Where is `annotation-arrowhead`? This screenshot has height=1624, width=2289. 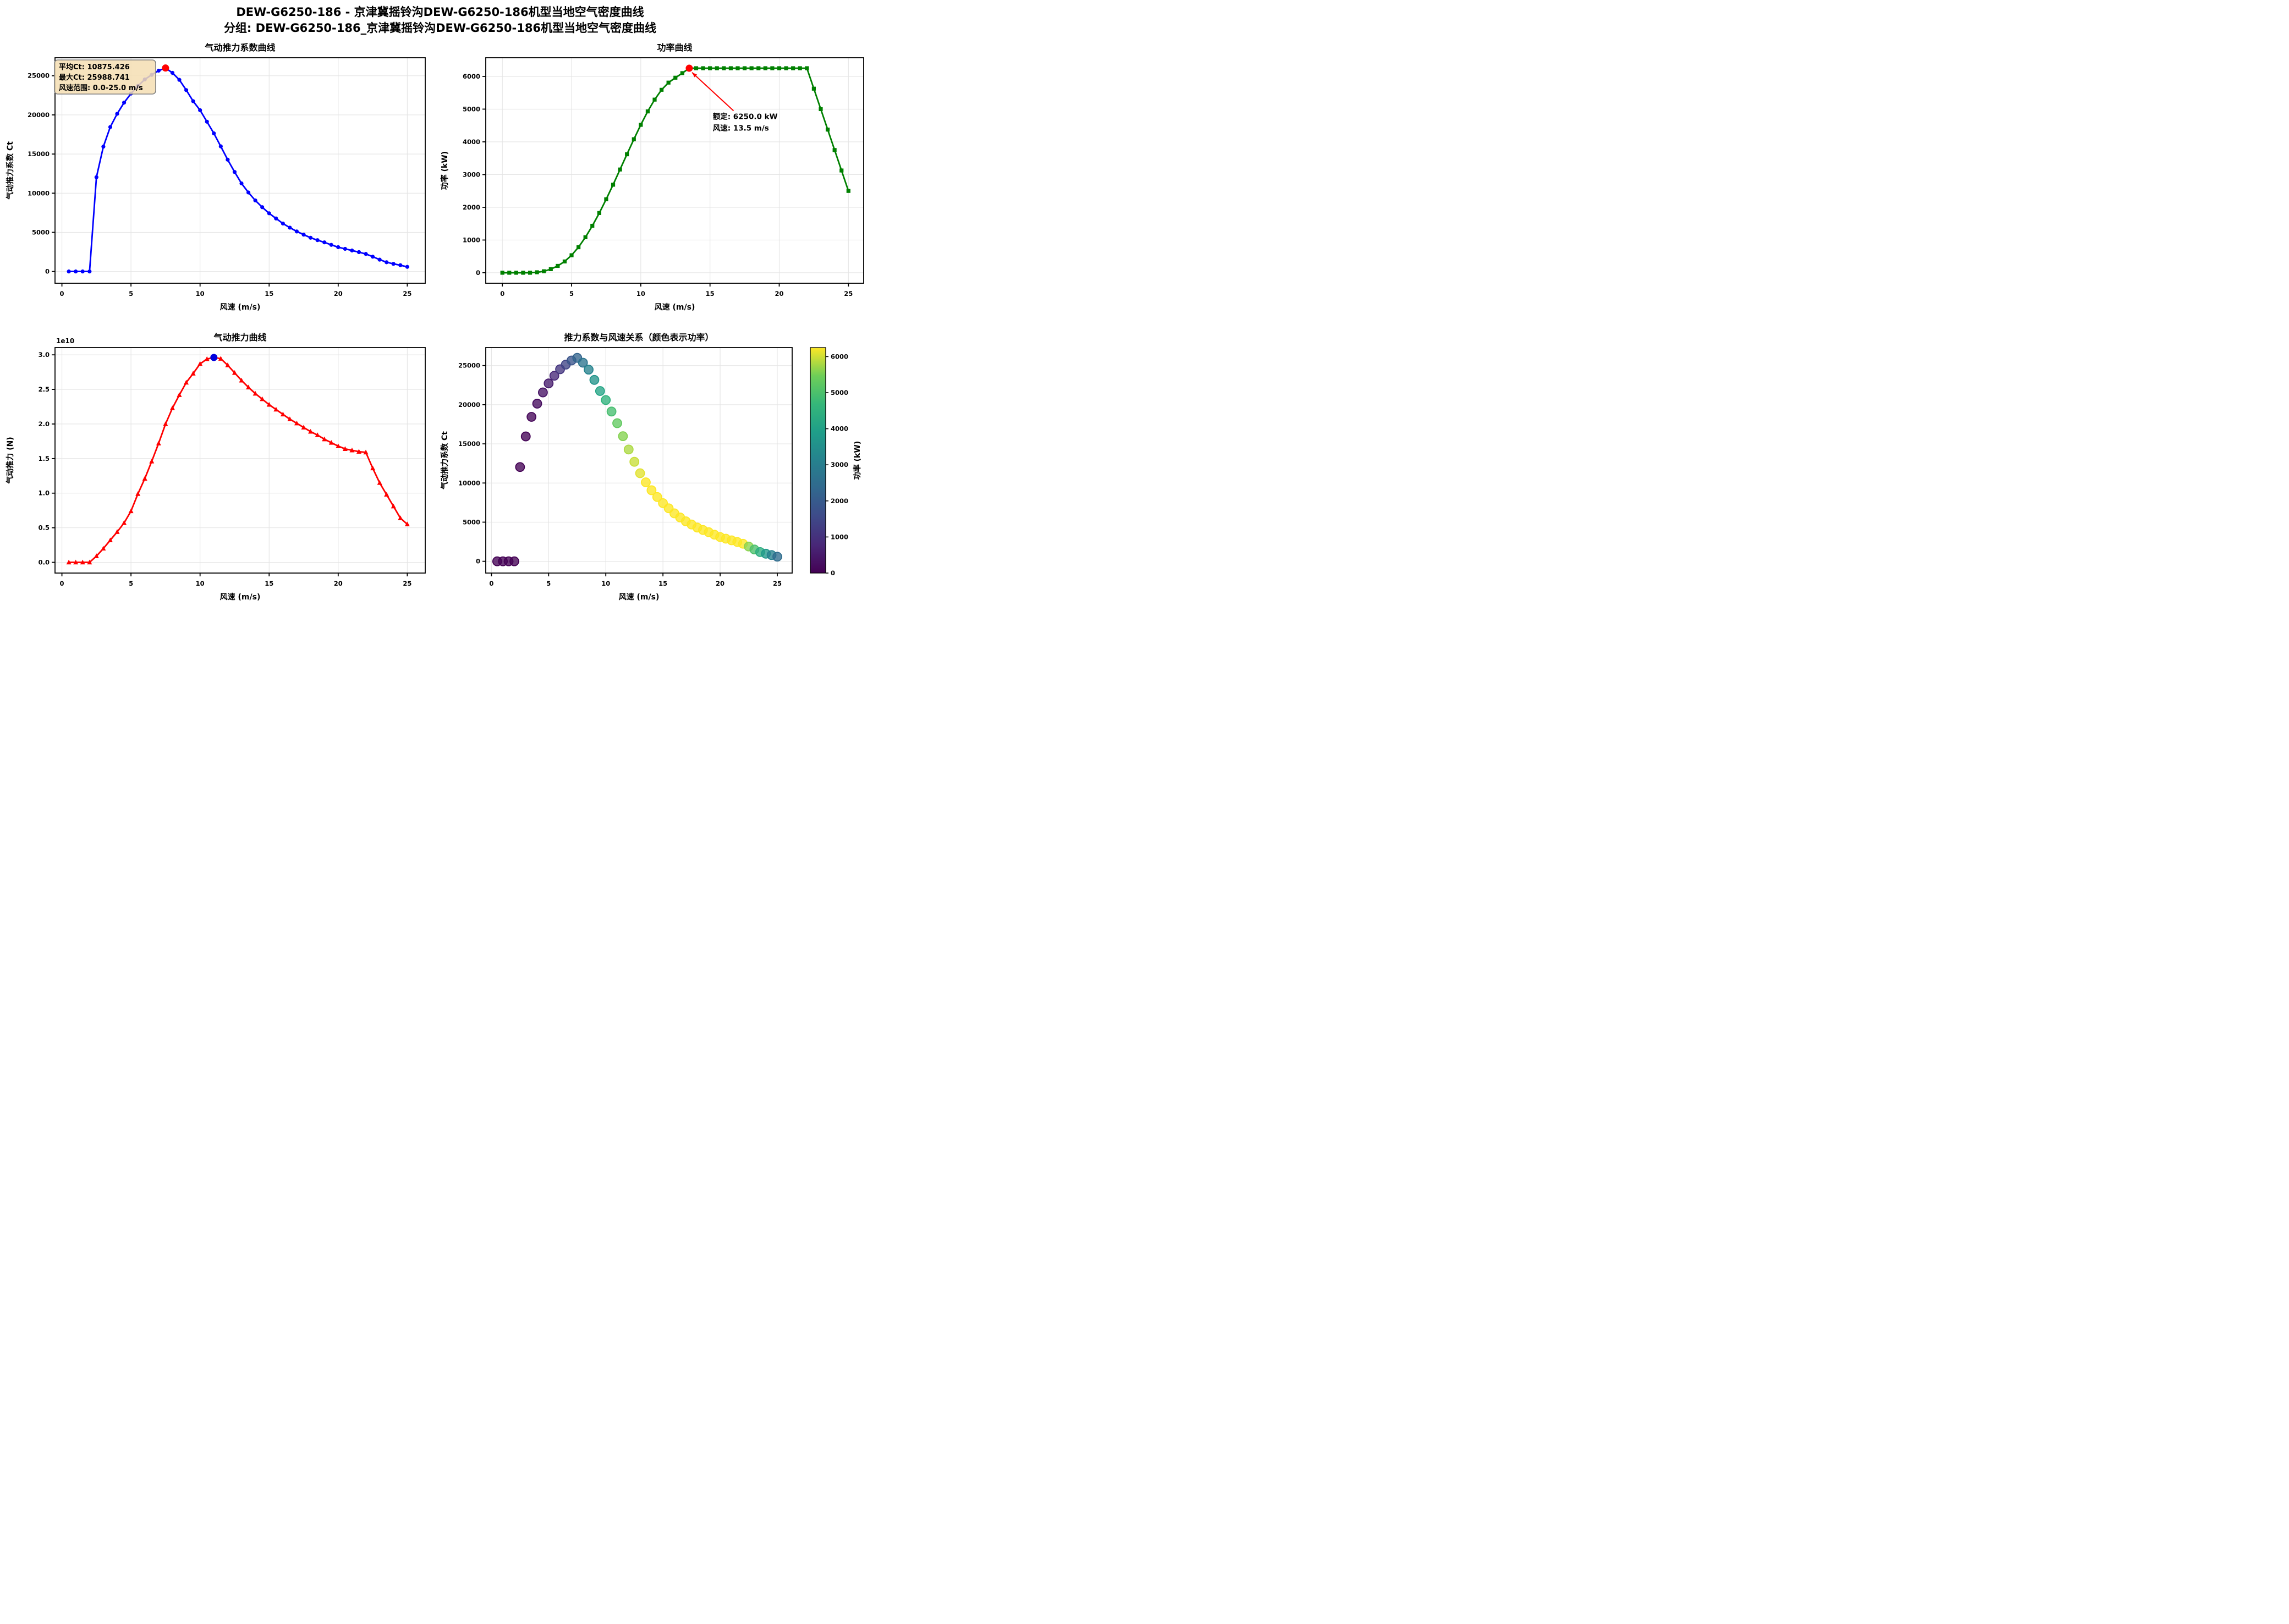 annotation-arrowhead is located at coordinates (695, 75).